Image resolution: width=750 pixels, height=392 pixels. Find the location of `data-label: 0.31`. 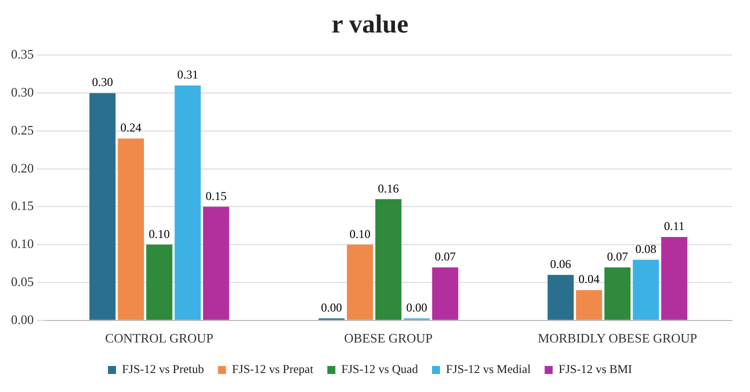

data-label: 0.31 is located at coordinates (187, 75).